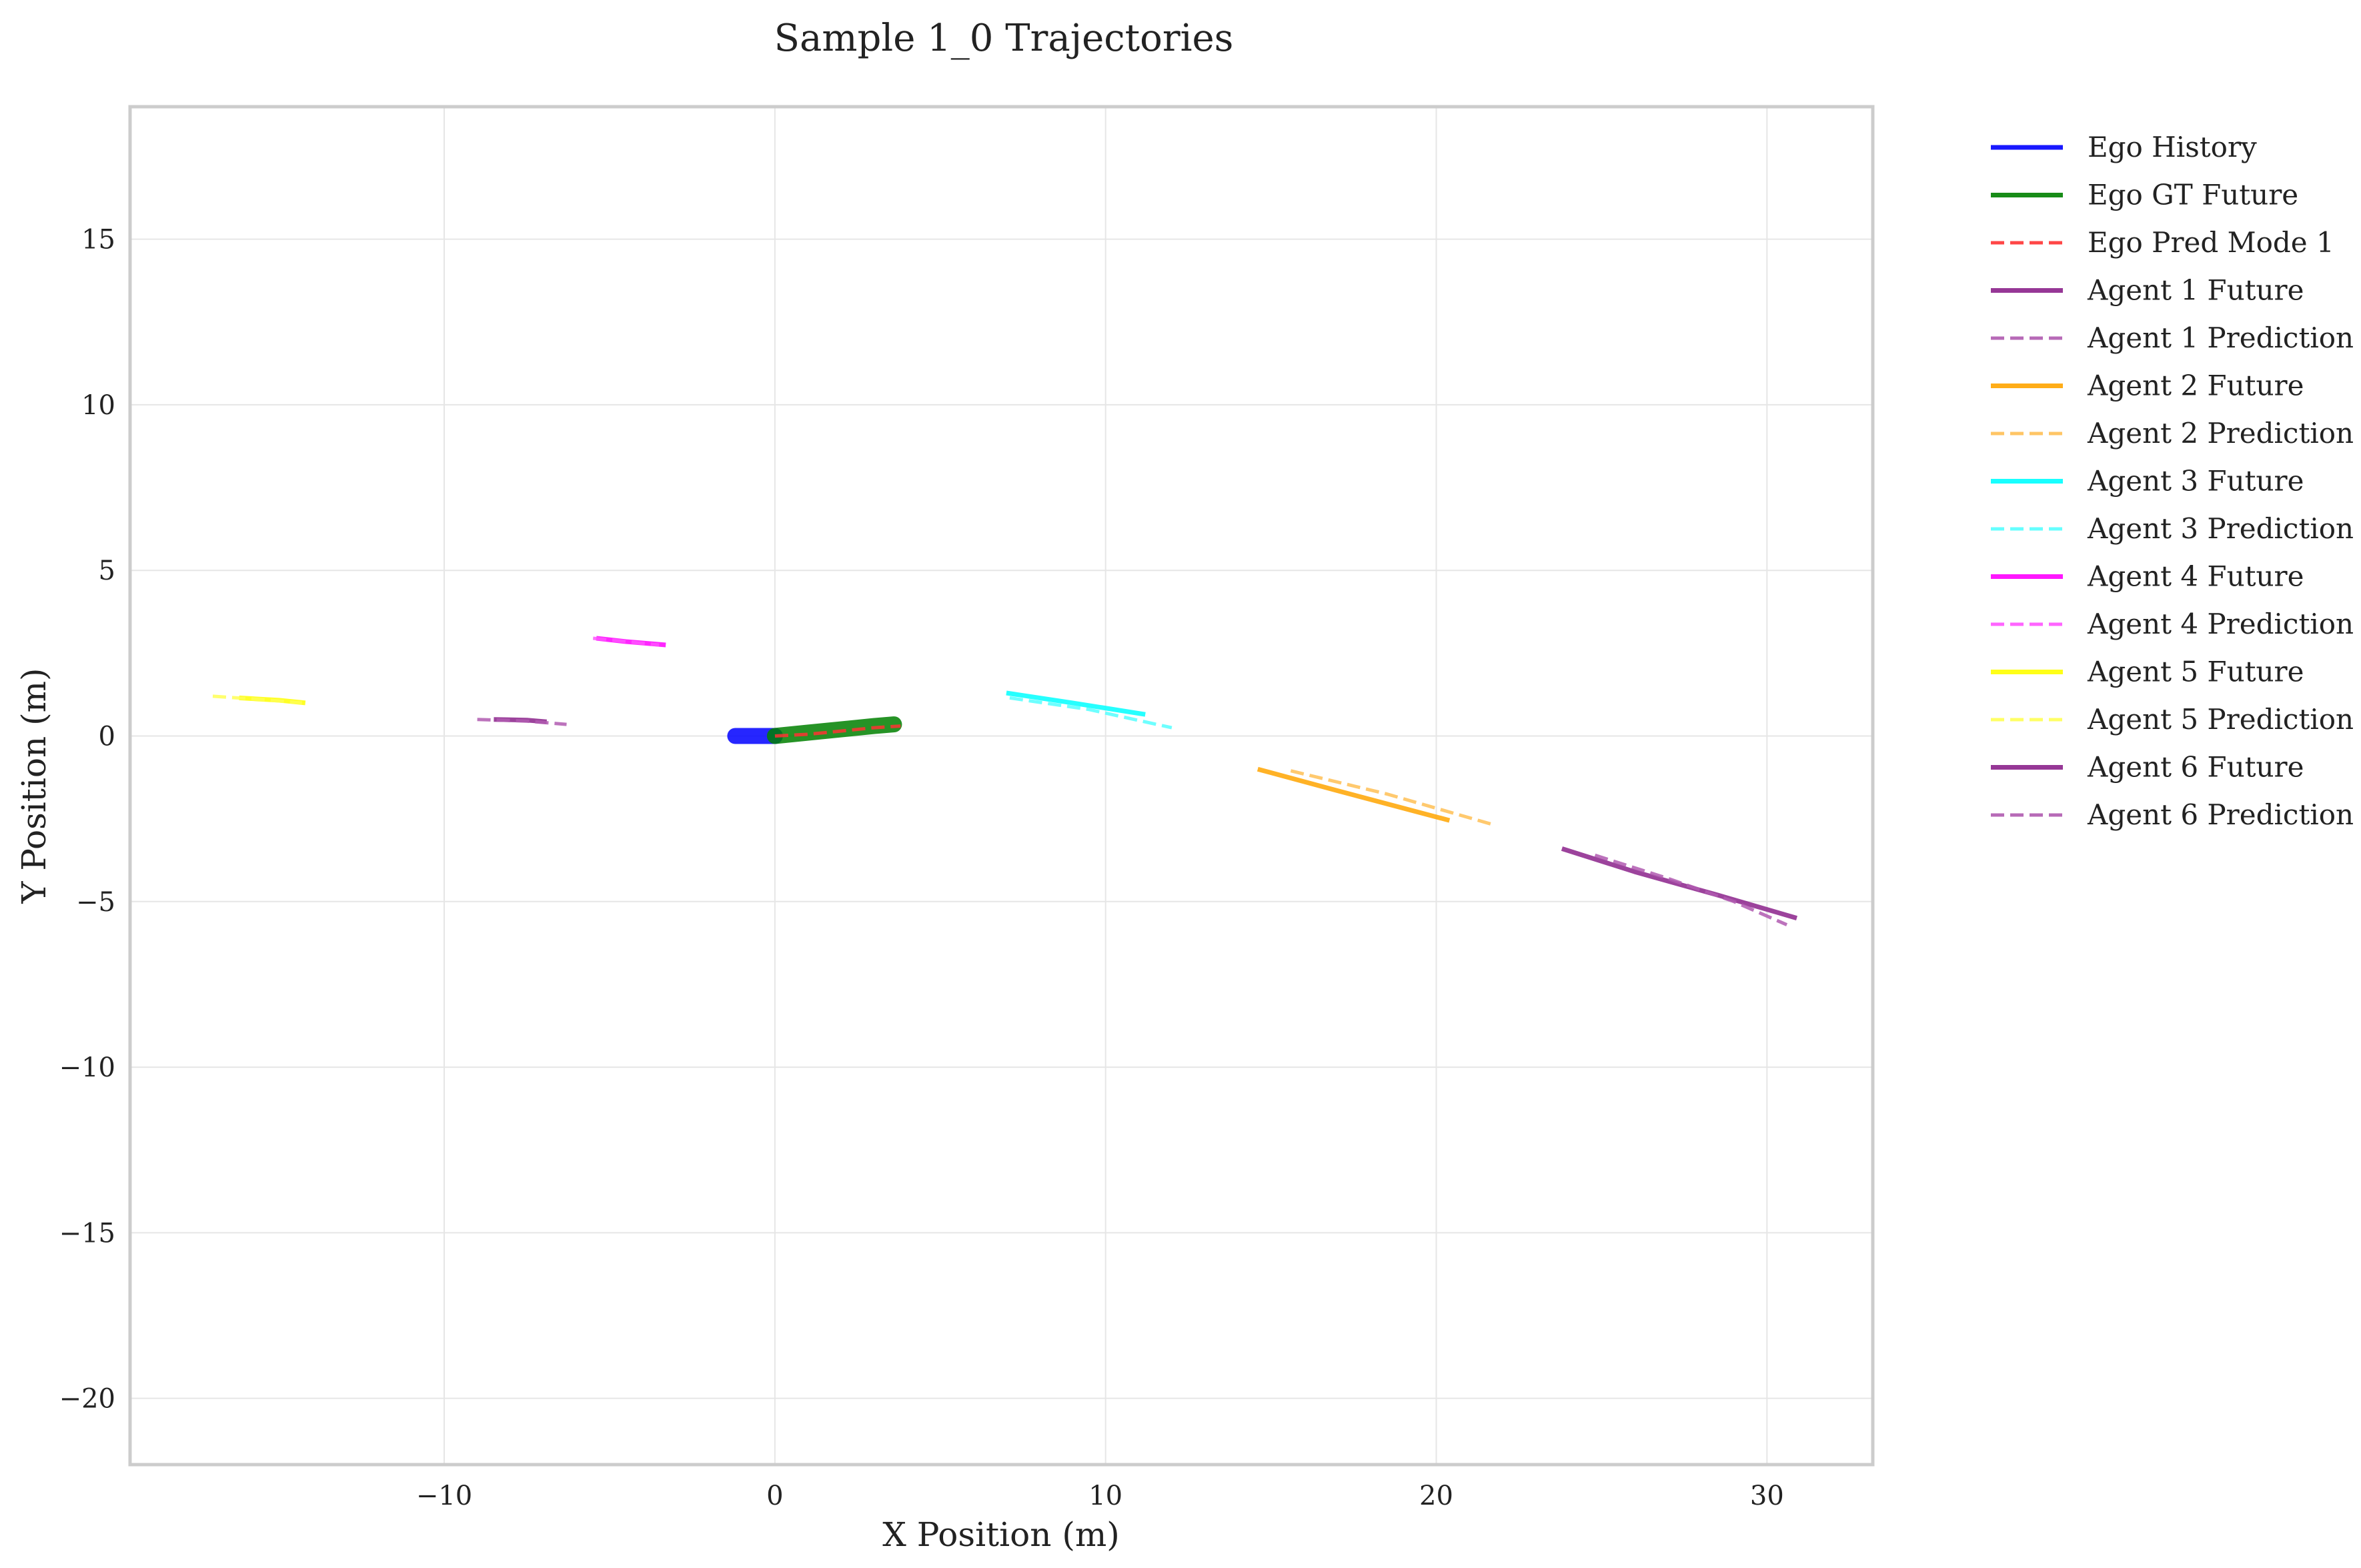 The height and width of the screenshot is (1568, 2361). I want to click on x-tick-label: 10, so click(1105, 1496).